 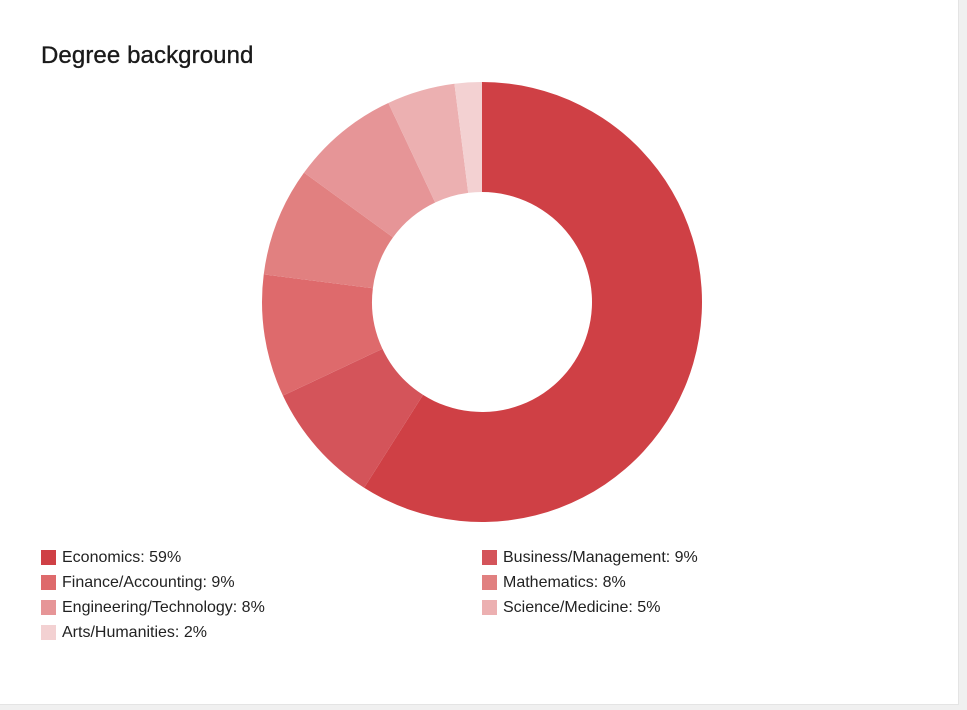 What do you see at coordinates (600, 557) in the screenshot?
I see `legend-label: Business/Management: 9%` at bounding box center [600, 557].